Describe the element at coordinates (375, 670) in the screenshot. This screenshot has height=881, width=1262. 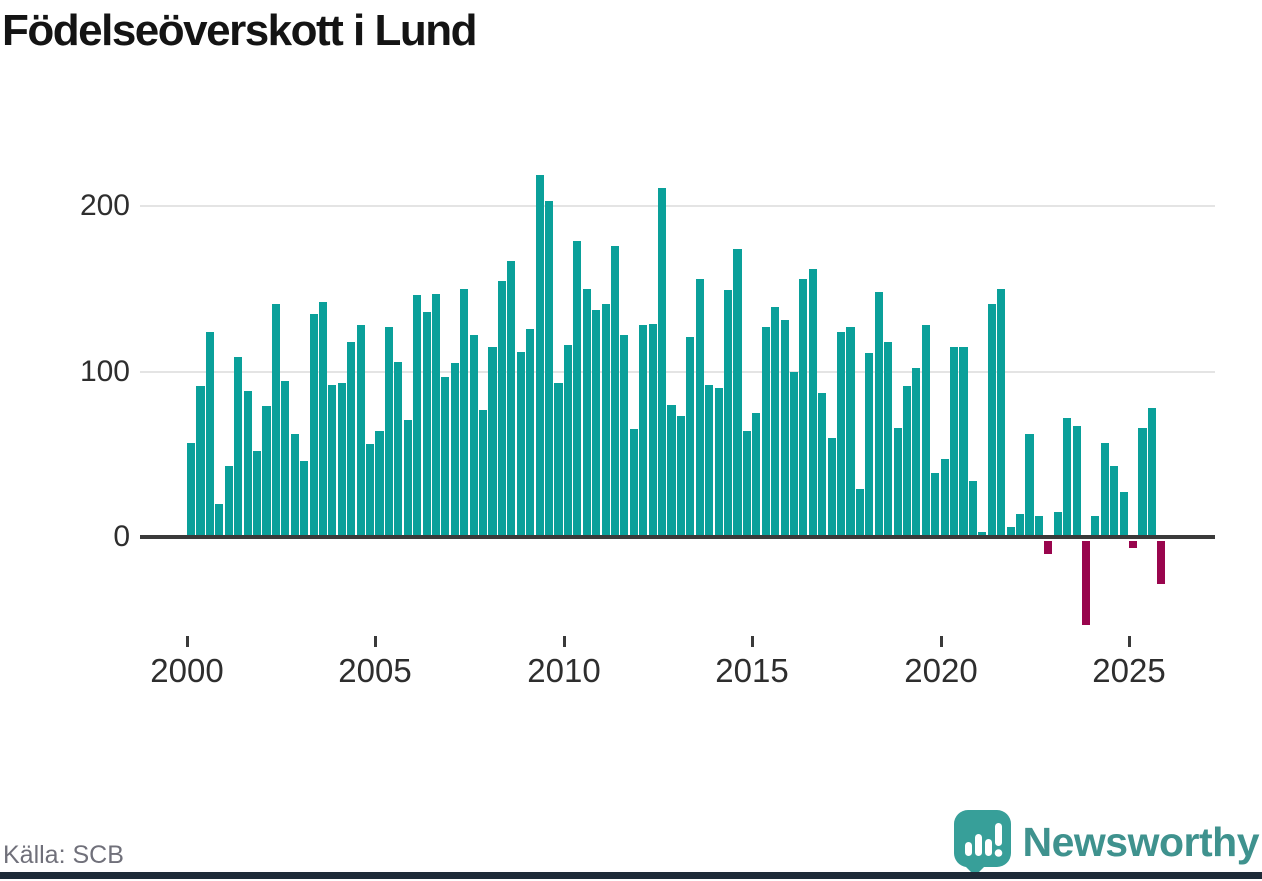
I see `x-tick-label-2005: 2005` at that location.